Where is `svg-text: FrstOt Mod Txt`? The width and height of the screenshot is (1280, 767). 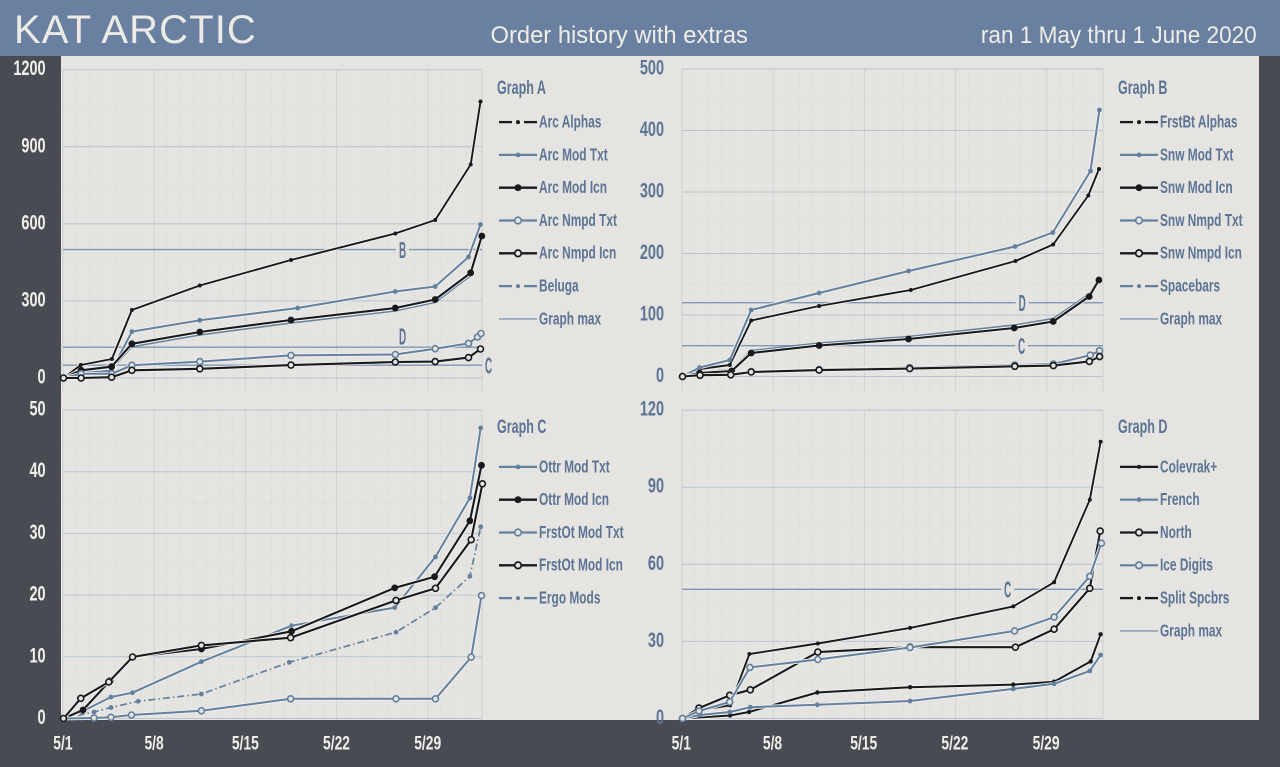 svg-text: FrstOt Mod Txt is located at coordinates (581, 533).